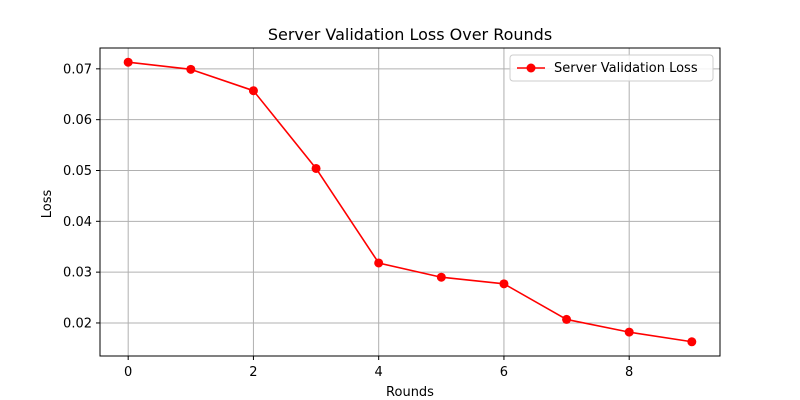 The width and height of the screenshot is (800, 400). What do you see at coordinates (253, 372) in the screenshot?
I see `x-tick-label: 2` at bounding box center [253, 372].